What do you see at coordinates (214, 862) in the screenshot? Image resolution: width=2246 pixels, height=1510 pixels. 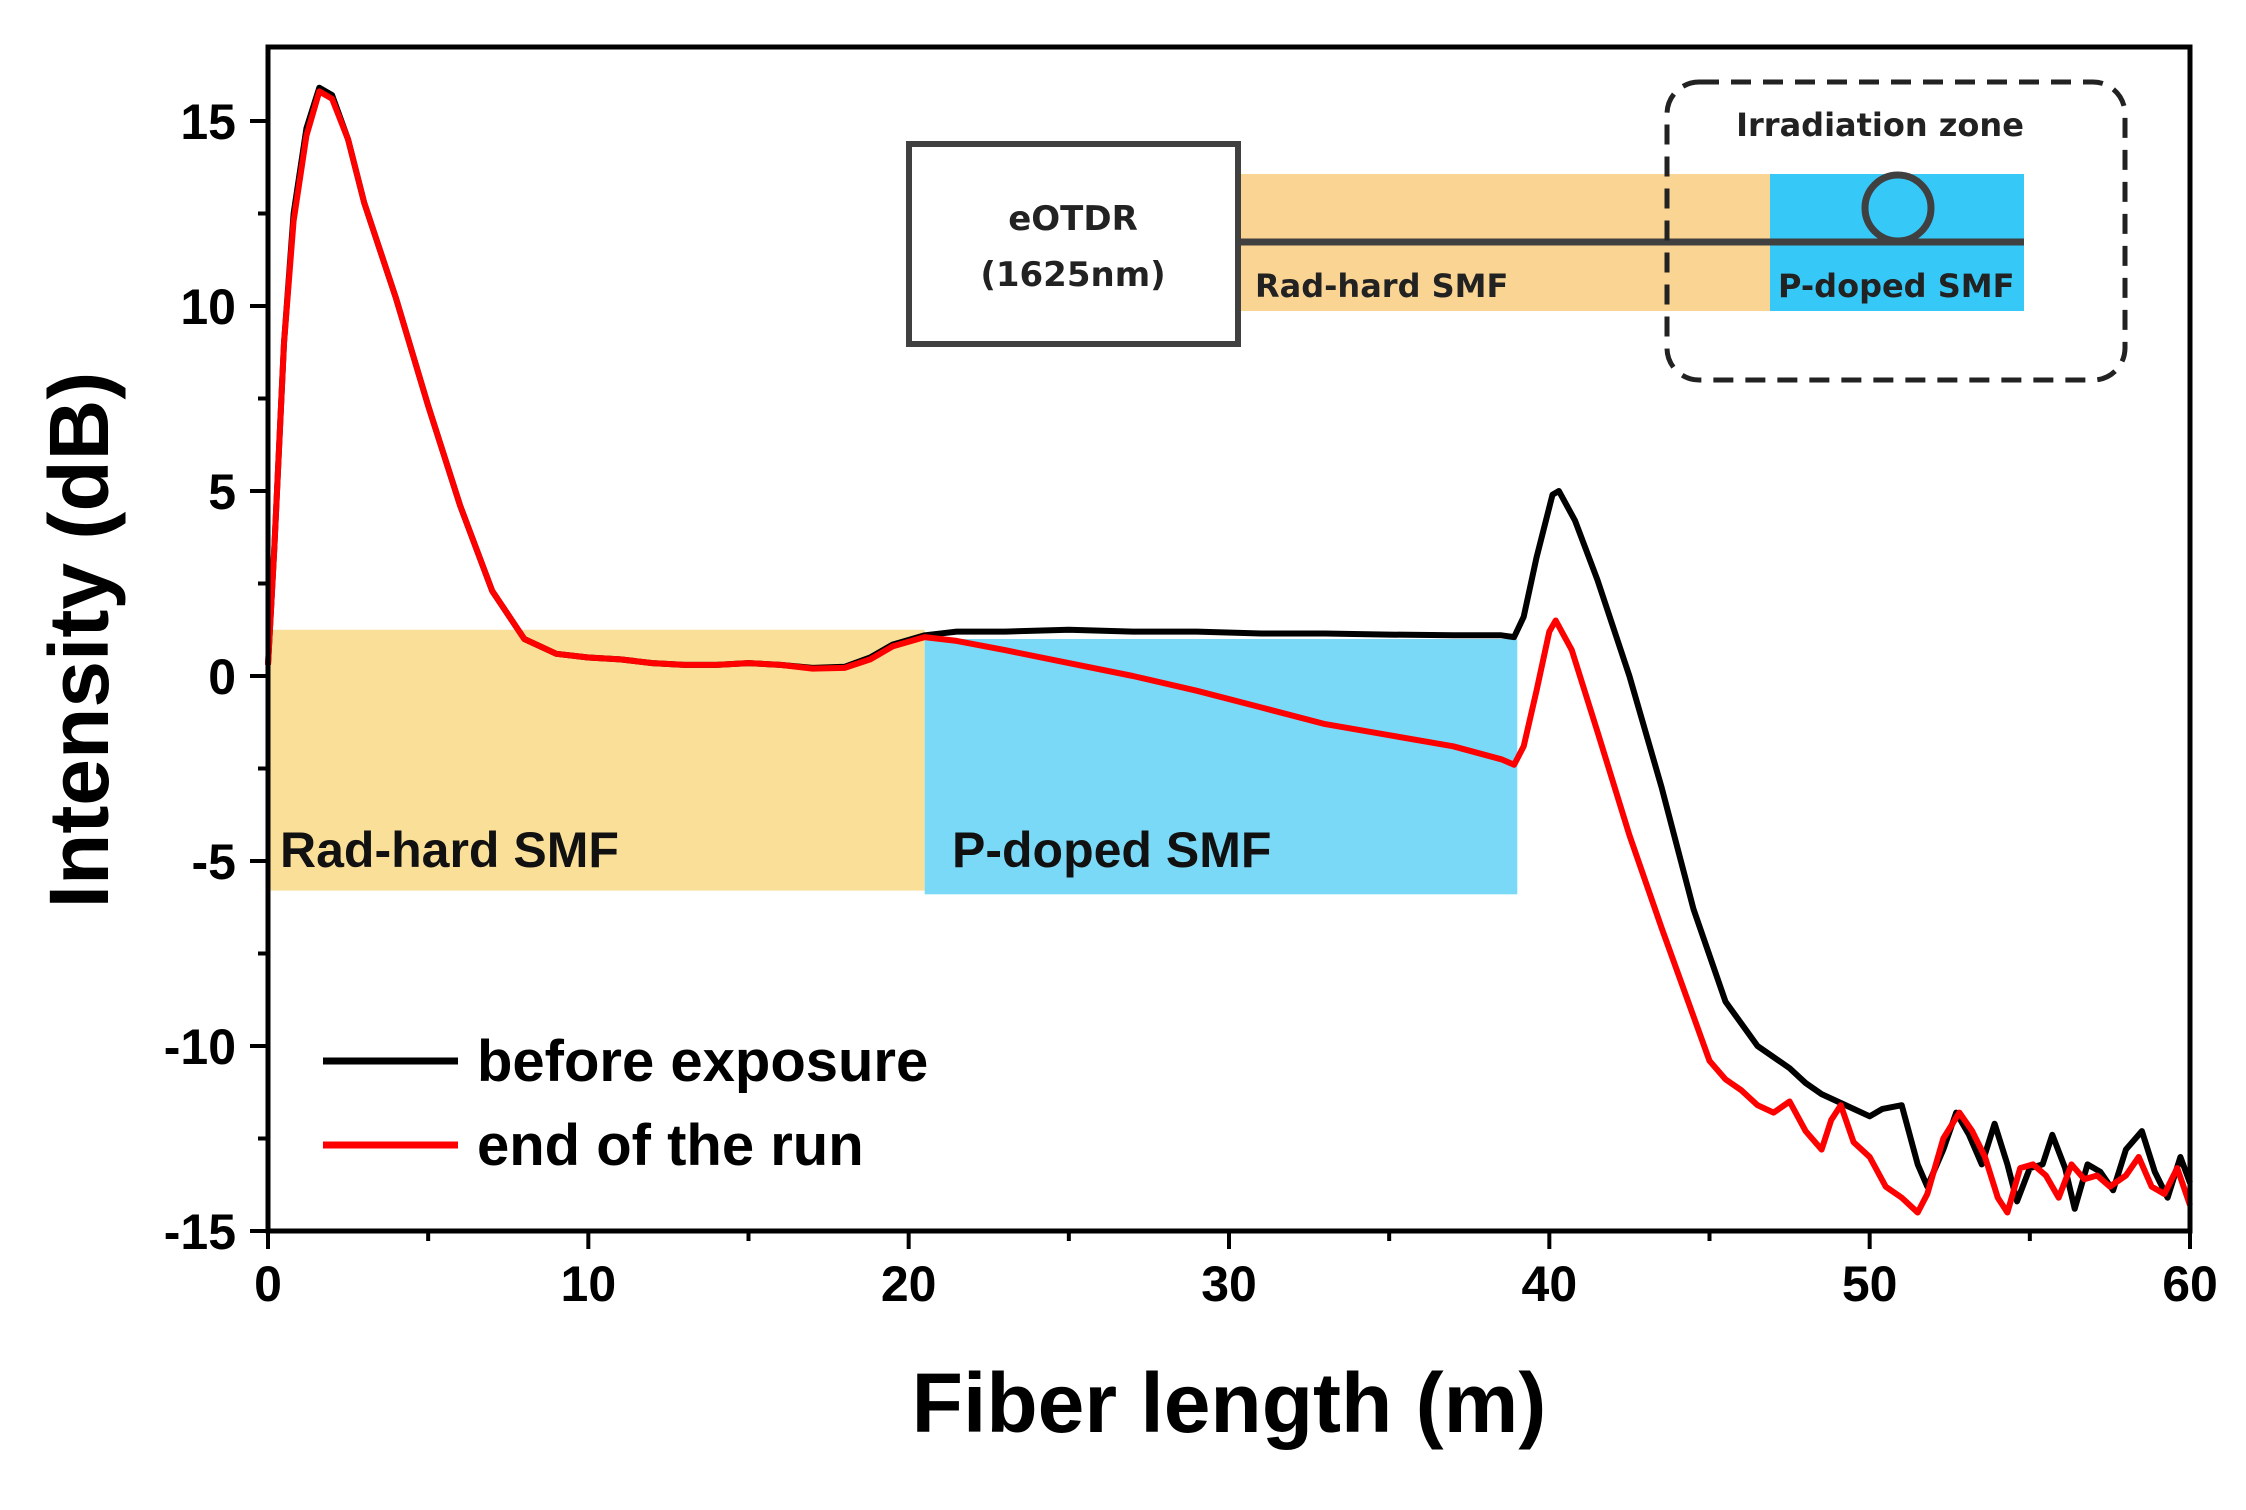 I see `y-tick-label: -5` at bounding box center [214, 862].